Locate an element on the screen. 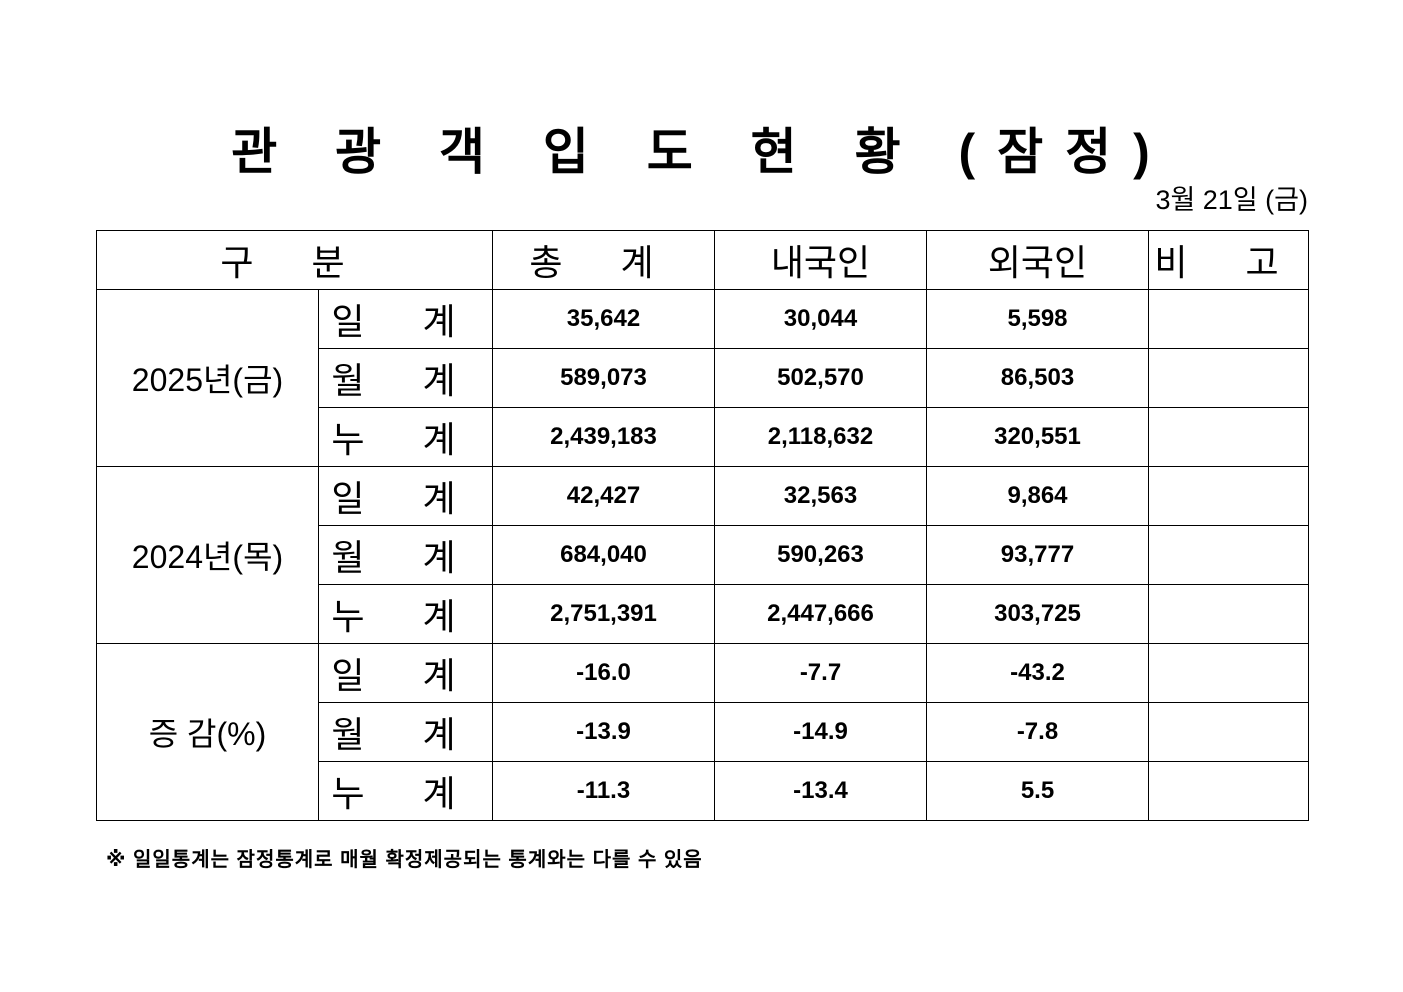 The width and height of the screenshot is (1403, 992). group-label: 증 감(%) is located at coordinates (207, 732).